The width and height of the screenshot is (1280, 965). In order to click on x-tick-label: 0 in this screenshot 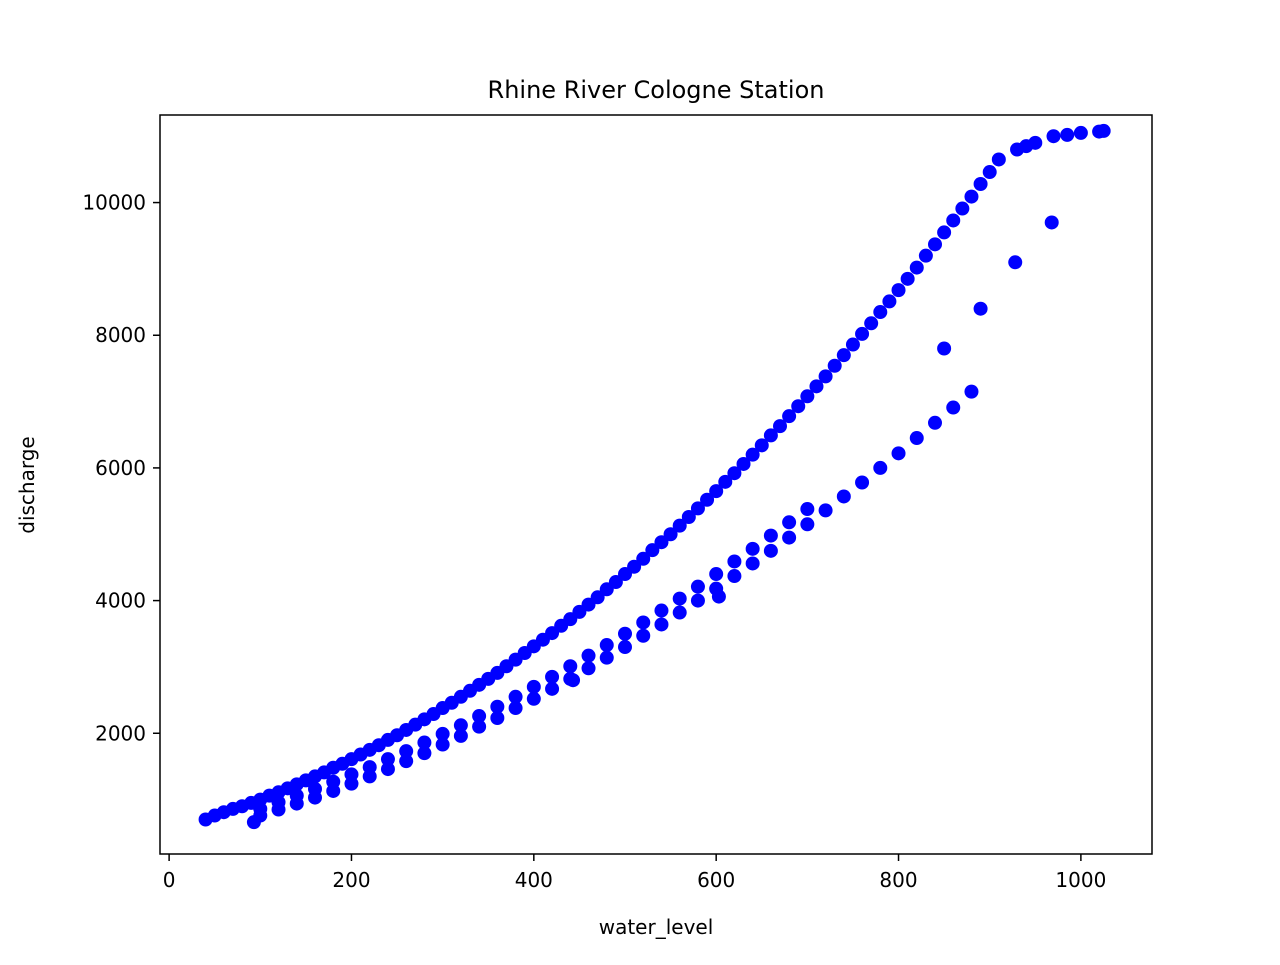, I will do `click(169, 880)`.